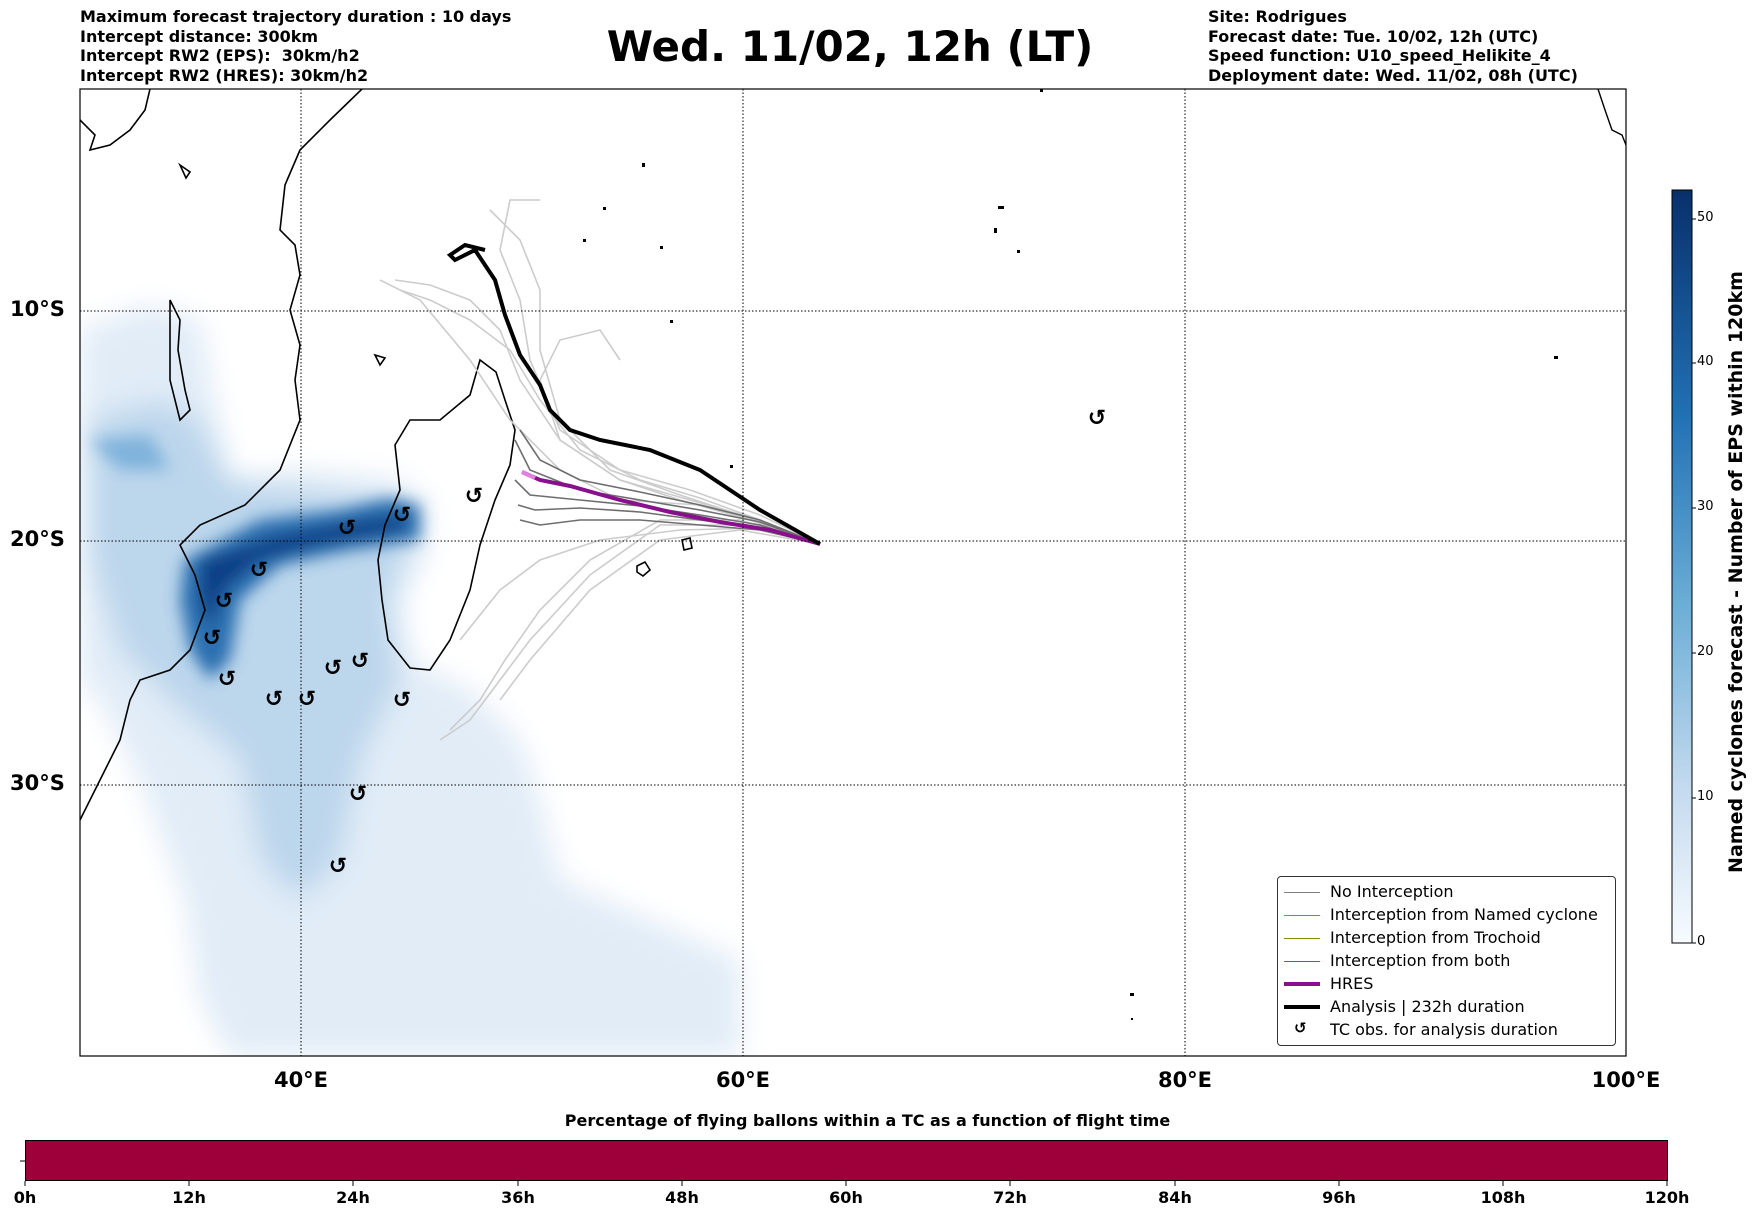  Describe the element at coordinates (199, 36) in the screenshot. I see `param-intercept-distance: Intercept distance: 300km` at that location.